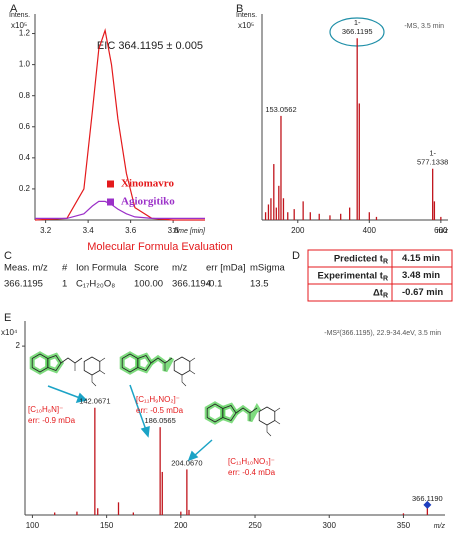 The height and width of the screenshot is (550, 454). Describe the element at coordinates (23, 284) in the screenshot. I see `table-cell: 366.1195` at that location.